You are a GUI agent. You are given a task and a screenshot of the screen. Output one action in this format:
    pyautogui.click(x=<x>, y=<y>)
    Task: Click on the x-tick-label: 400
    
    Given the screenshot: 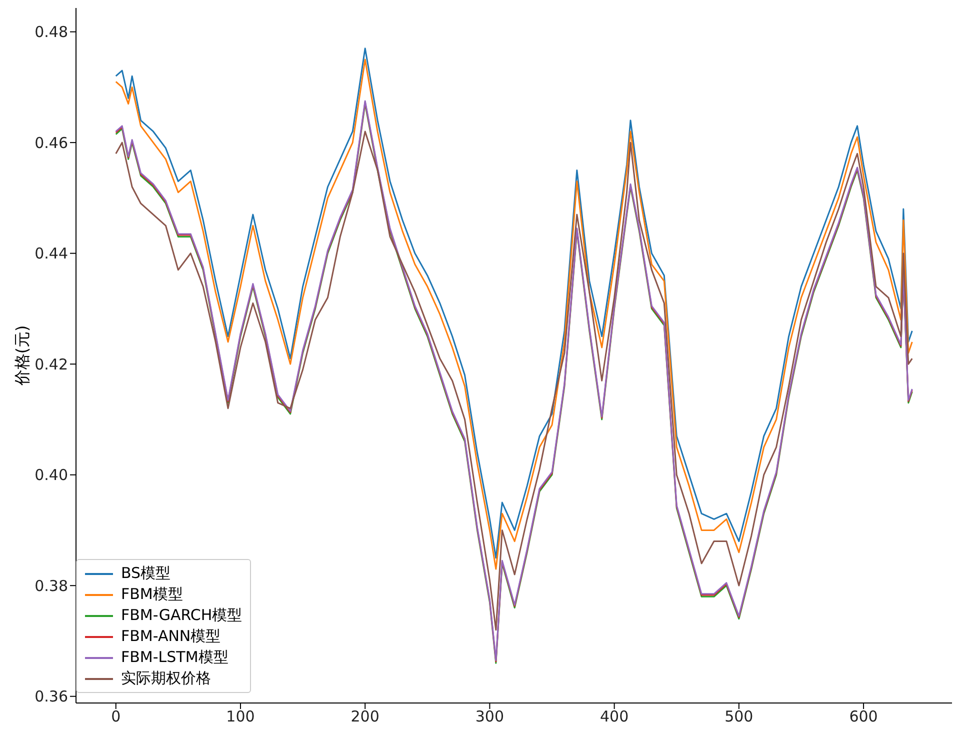 What is the action you would take?
    pyautogui.click(x=614, y=717)
    